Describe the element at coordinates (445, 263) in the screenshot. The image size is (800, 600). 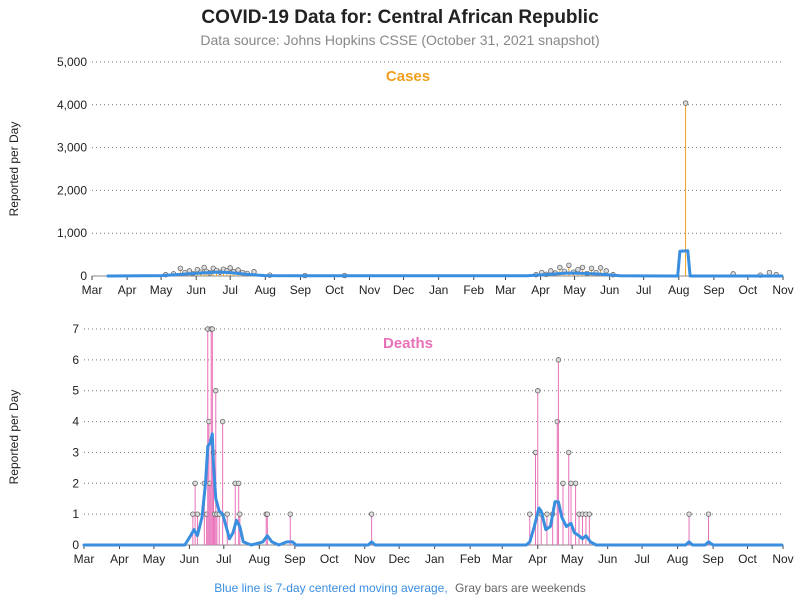
I see `cases-moving-average-line` at that location.